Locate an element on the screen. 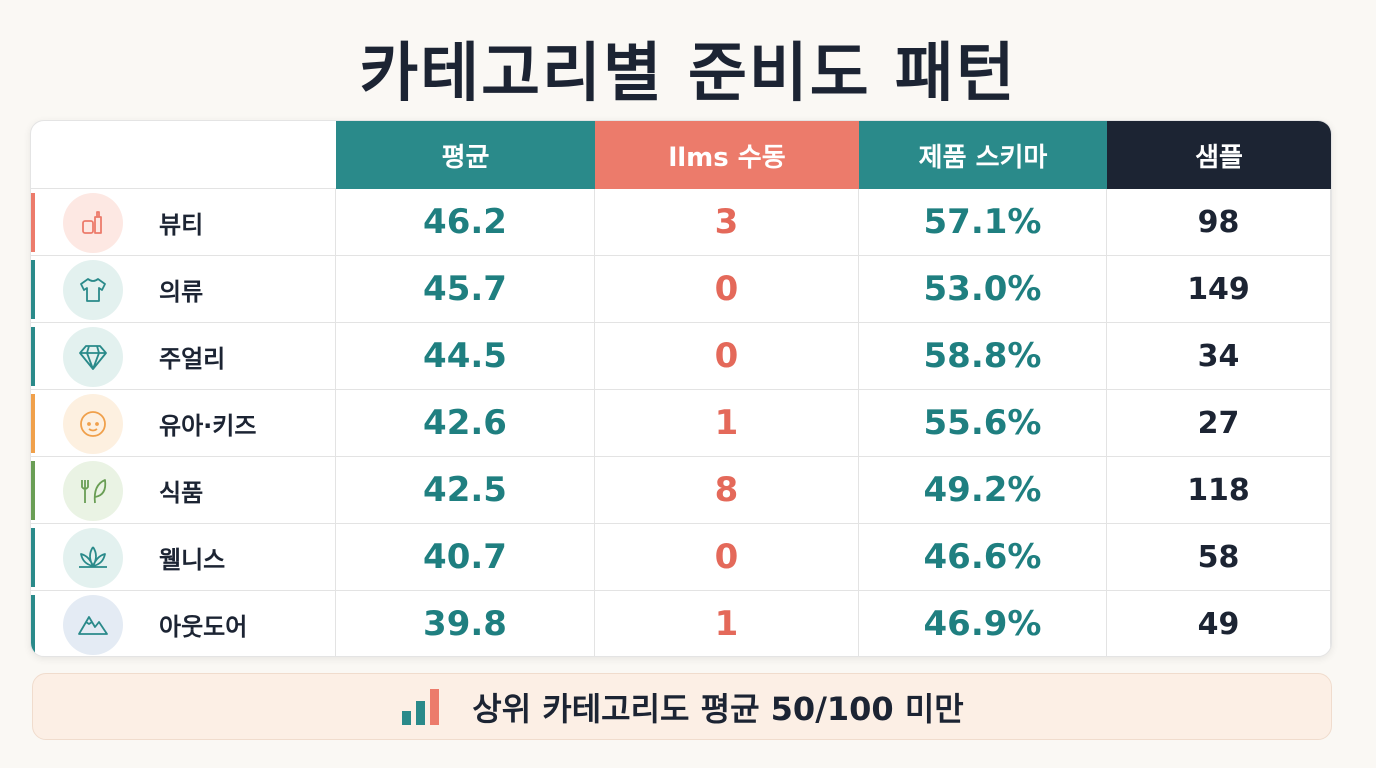  footer: 상위 카테고리도 평균 50/100 미만 is located at coordinates (682, 706).